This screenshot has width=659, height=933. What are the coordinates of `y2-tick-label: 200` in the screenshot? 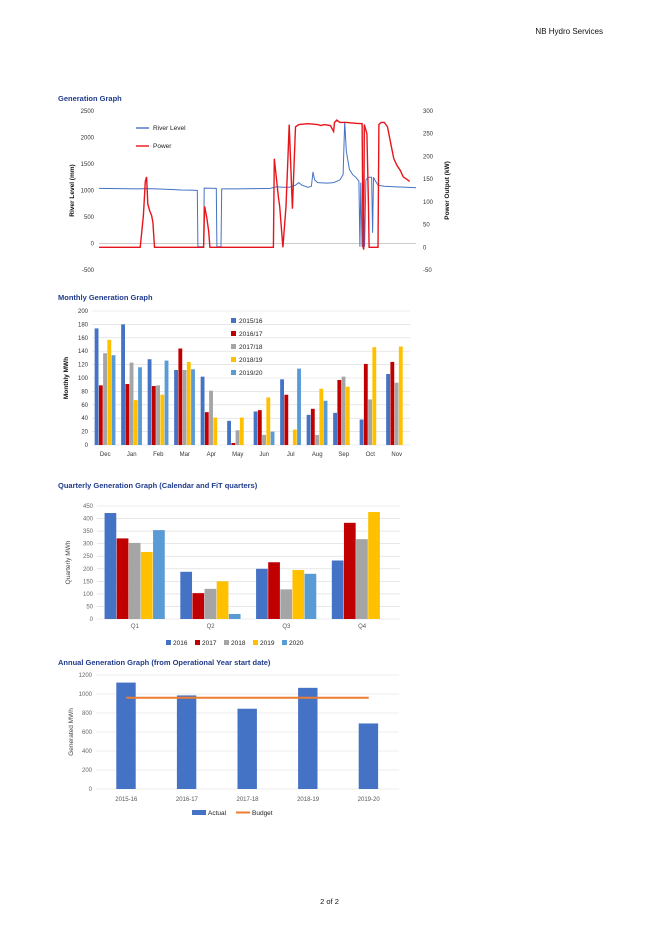 It's located at (428, 157).